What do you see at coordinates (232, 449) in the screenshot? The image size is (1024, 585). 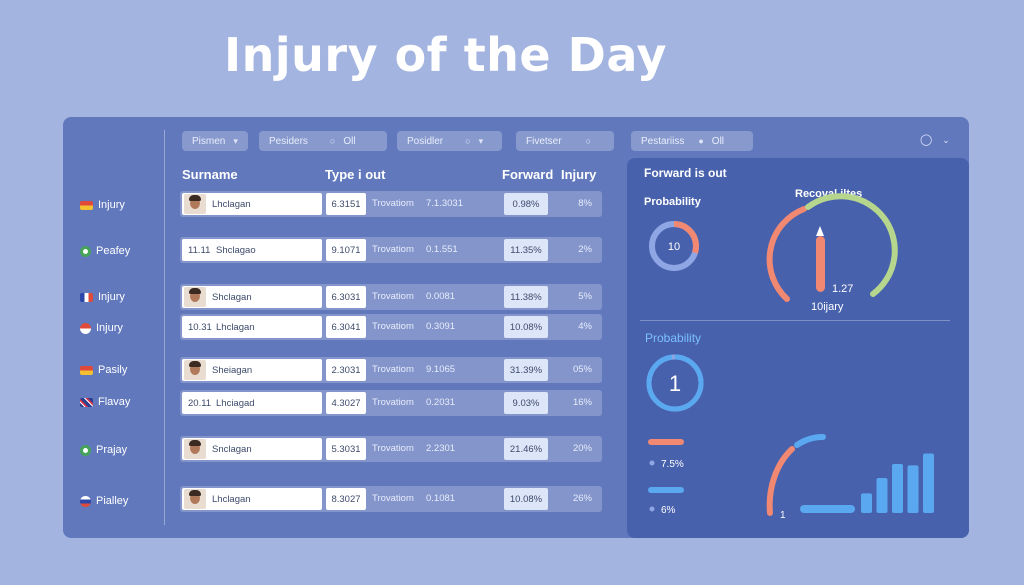 I see `surname: Snclagan` at bounding box center [232, 449].